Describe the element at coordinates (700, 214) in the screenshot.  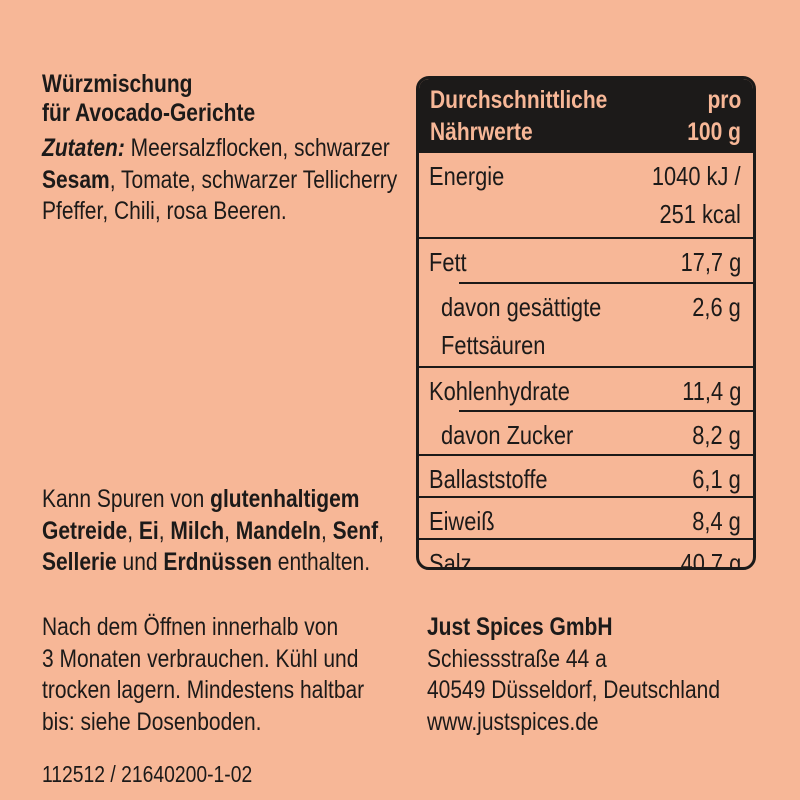
I see `nutrient-value: 251 kcal` at that location.